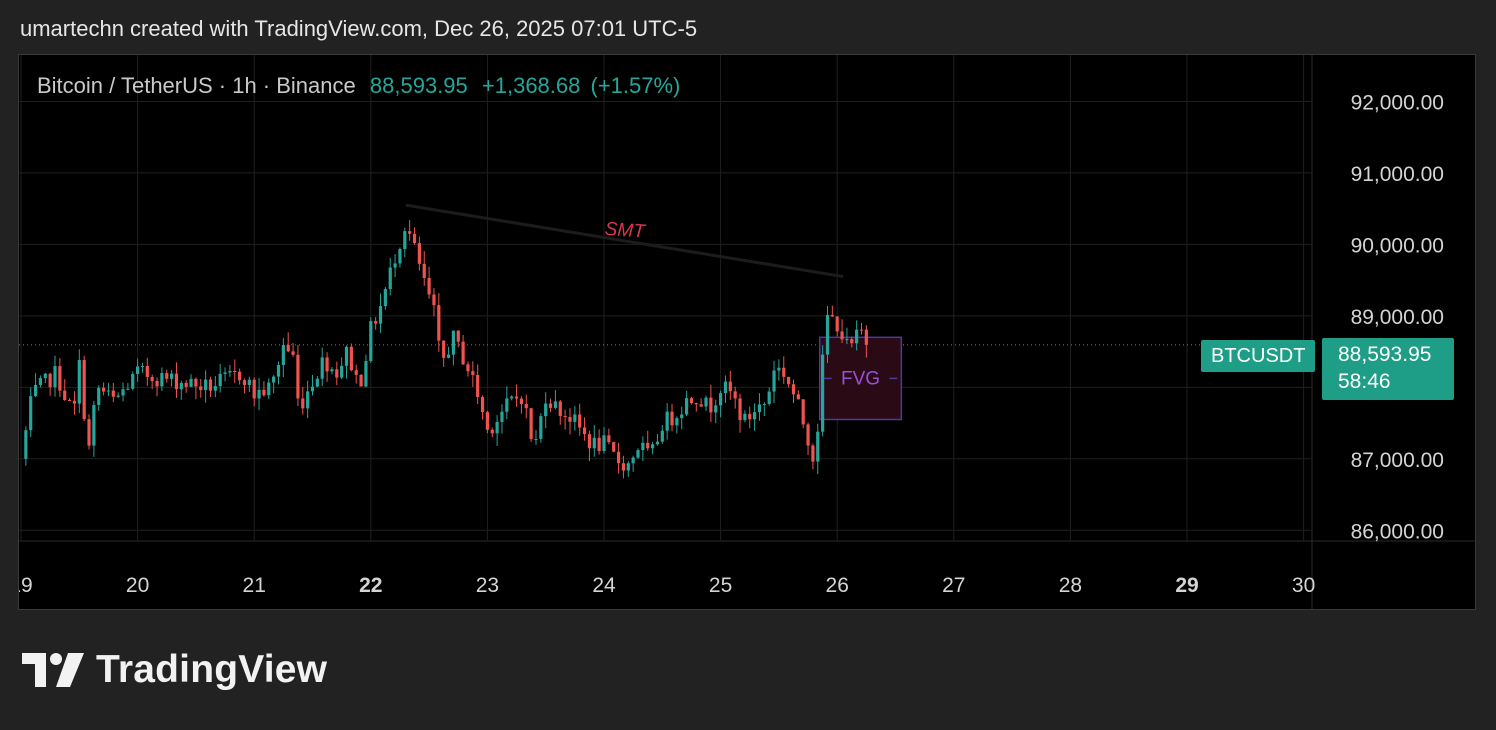 This screenshot has width=1496, height=730. What do you see at coordinates (1385, 354) in the screenshot?
I see `current-price-value: 88,593.95` at bounding box center [1385, 354].